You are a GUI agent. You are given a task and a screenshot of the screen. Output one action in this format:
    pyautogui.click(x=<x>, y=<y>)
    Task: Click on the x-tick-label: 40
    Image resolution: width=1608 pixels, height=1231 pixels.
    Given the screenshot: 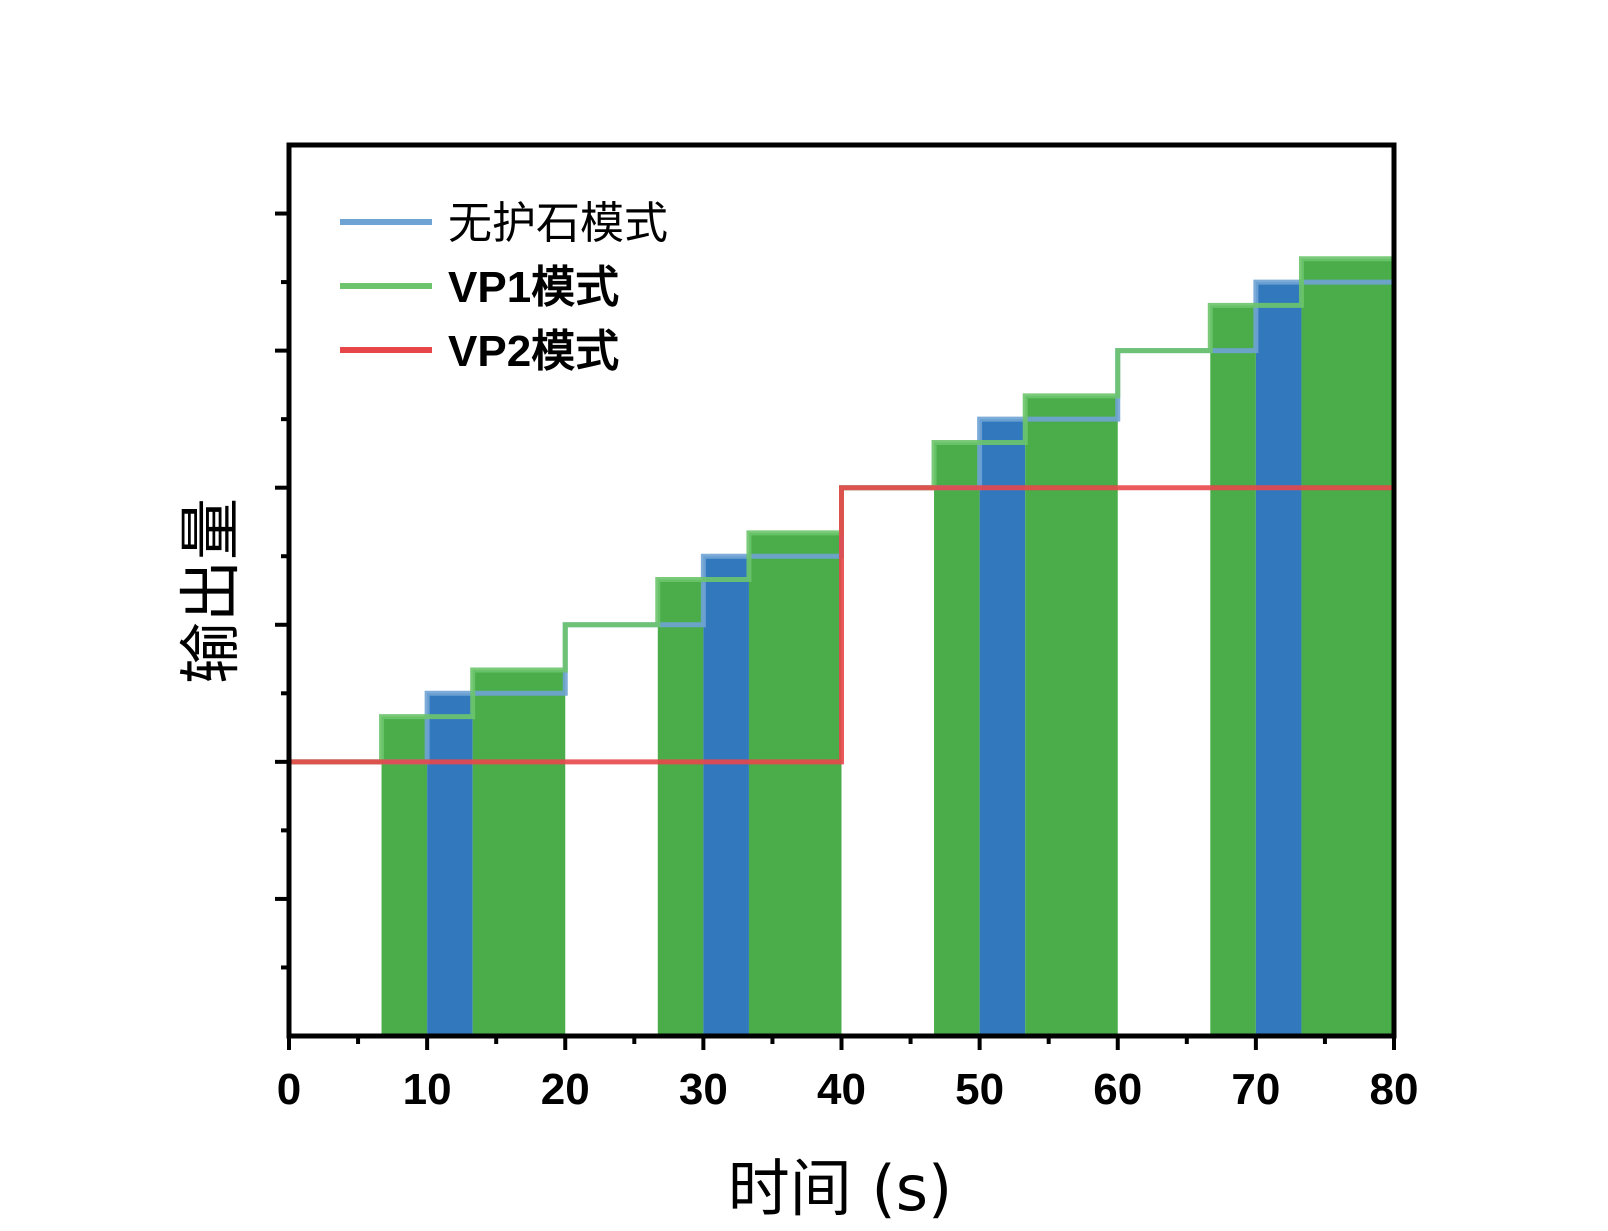 What is the action you would take?
    pyautogui.click(x=841, y=1089)
    